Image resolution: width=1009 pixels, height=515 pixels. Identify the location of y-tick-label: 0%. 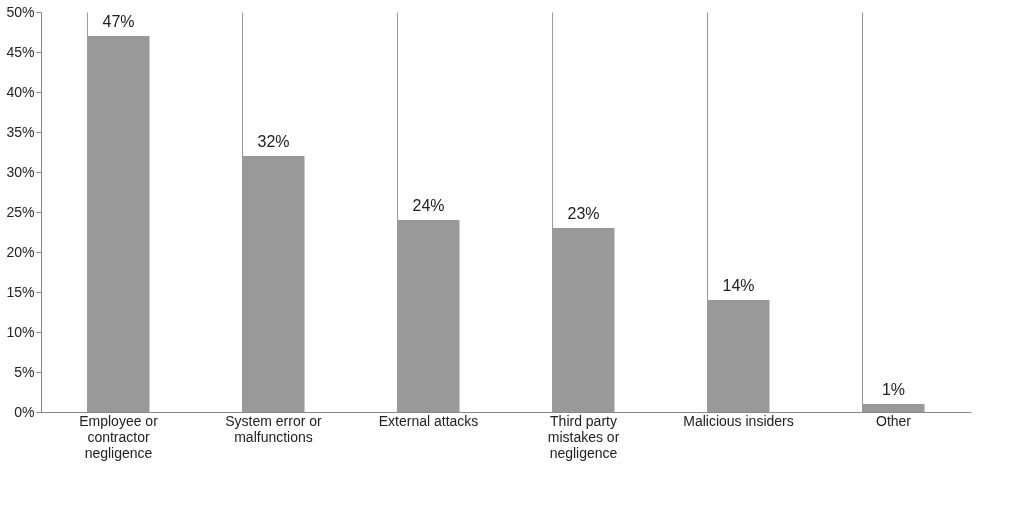
(24, 411).